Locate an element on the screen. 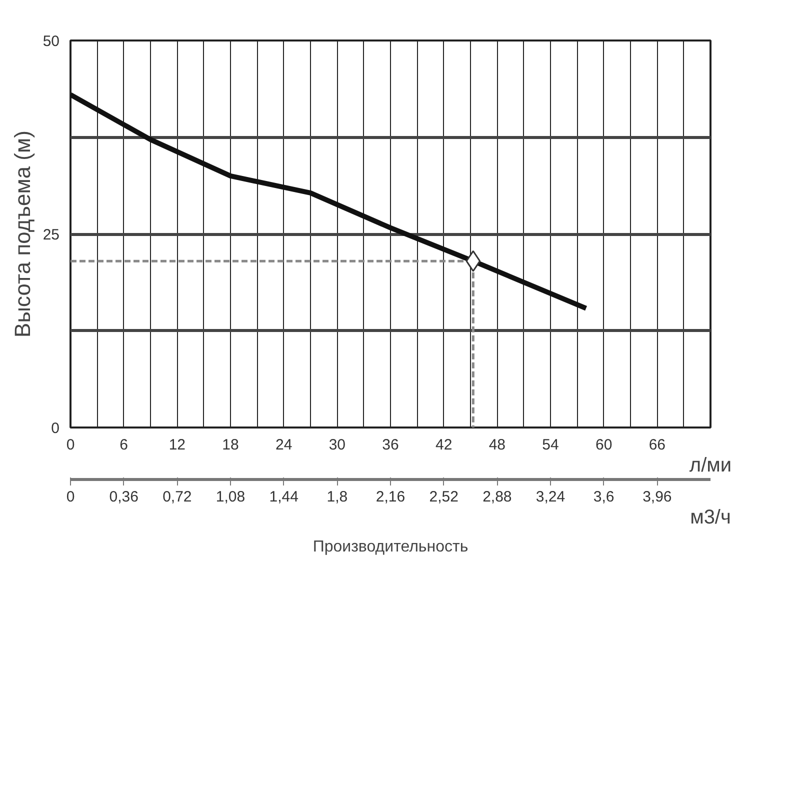  x-tick-label: 24 is located at coordinates (283, 445).